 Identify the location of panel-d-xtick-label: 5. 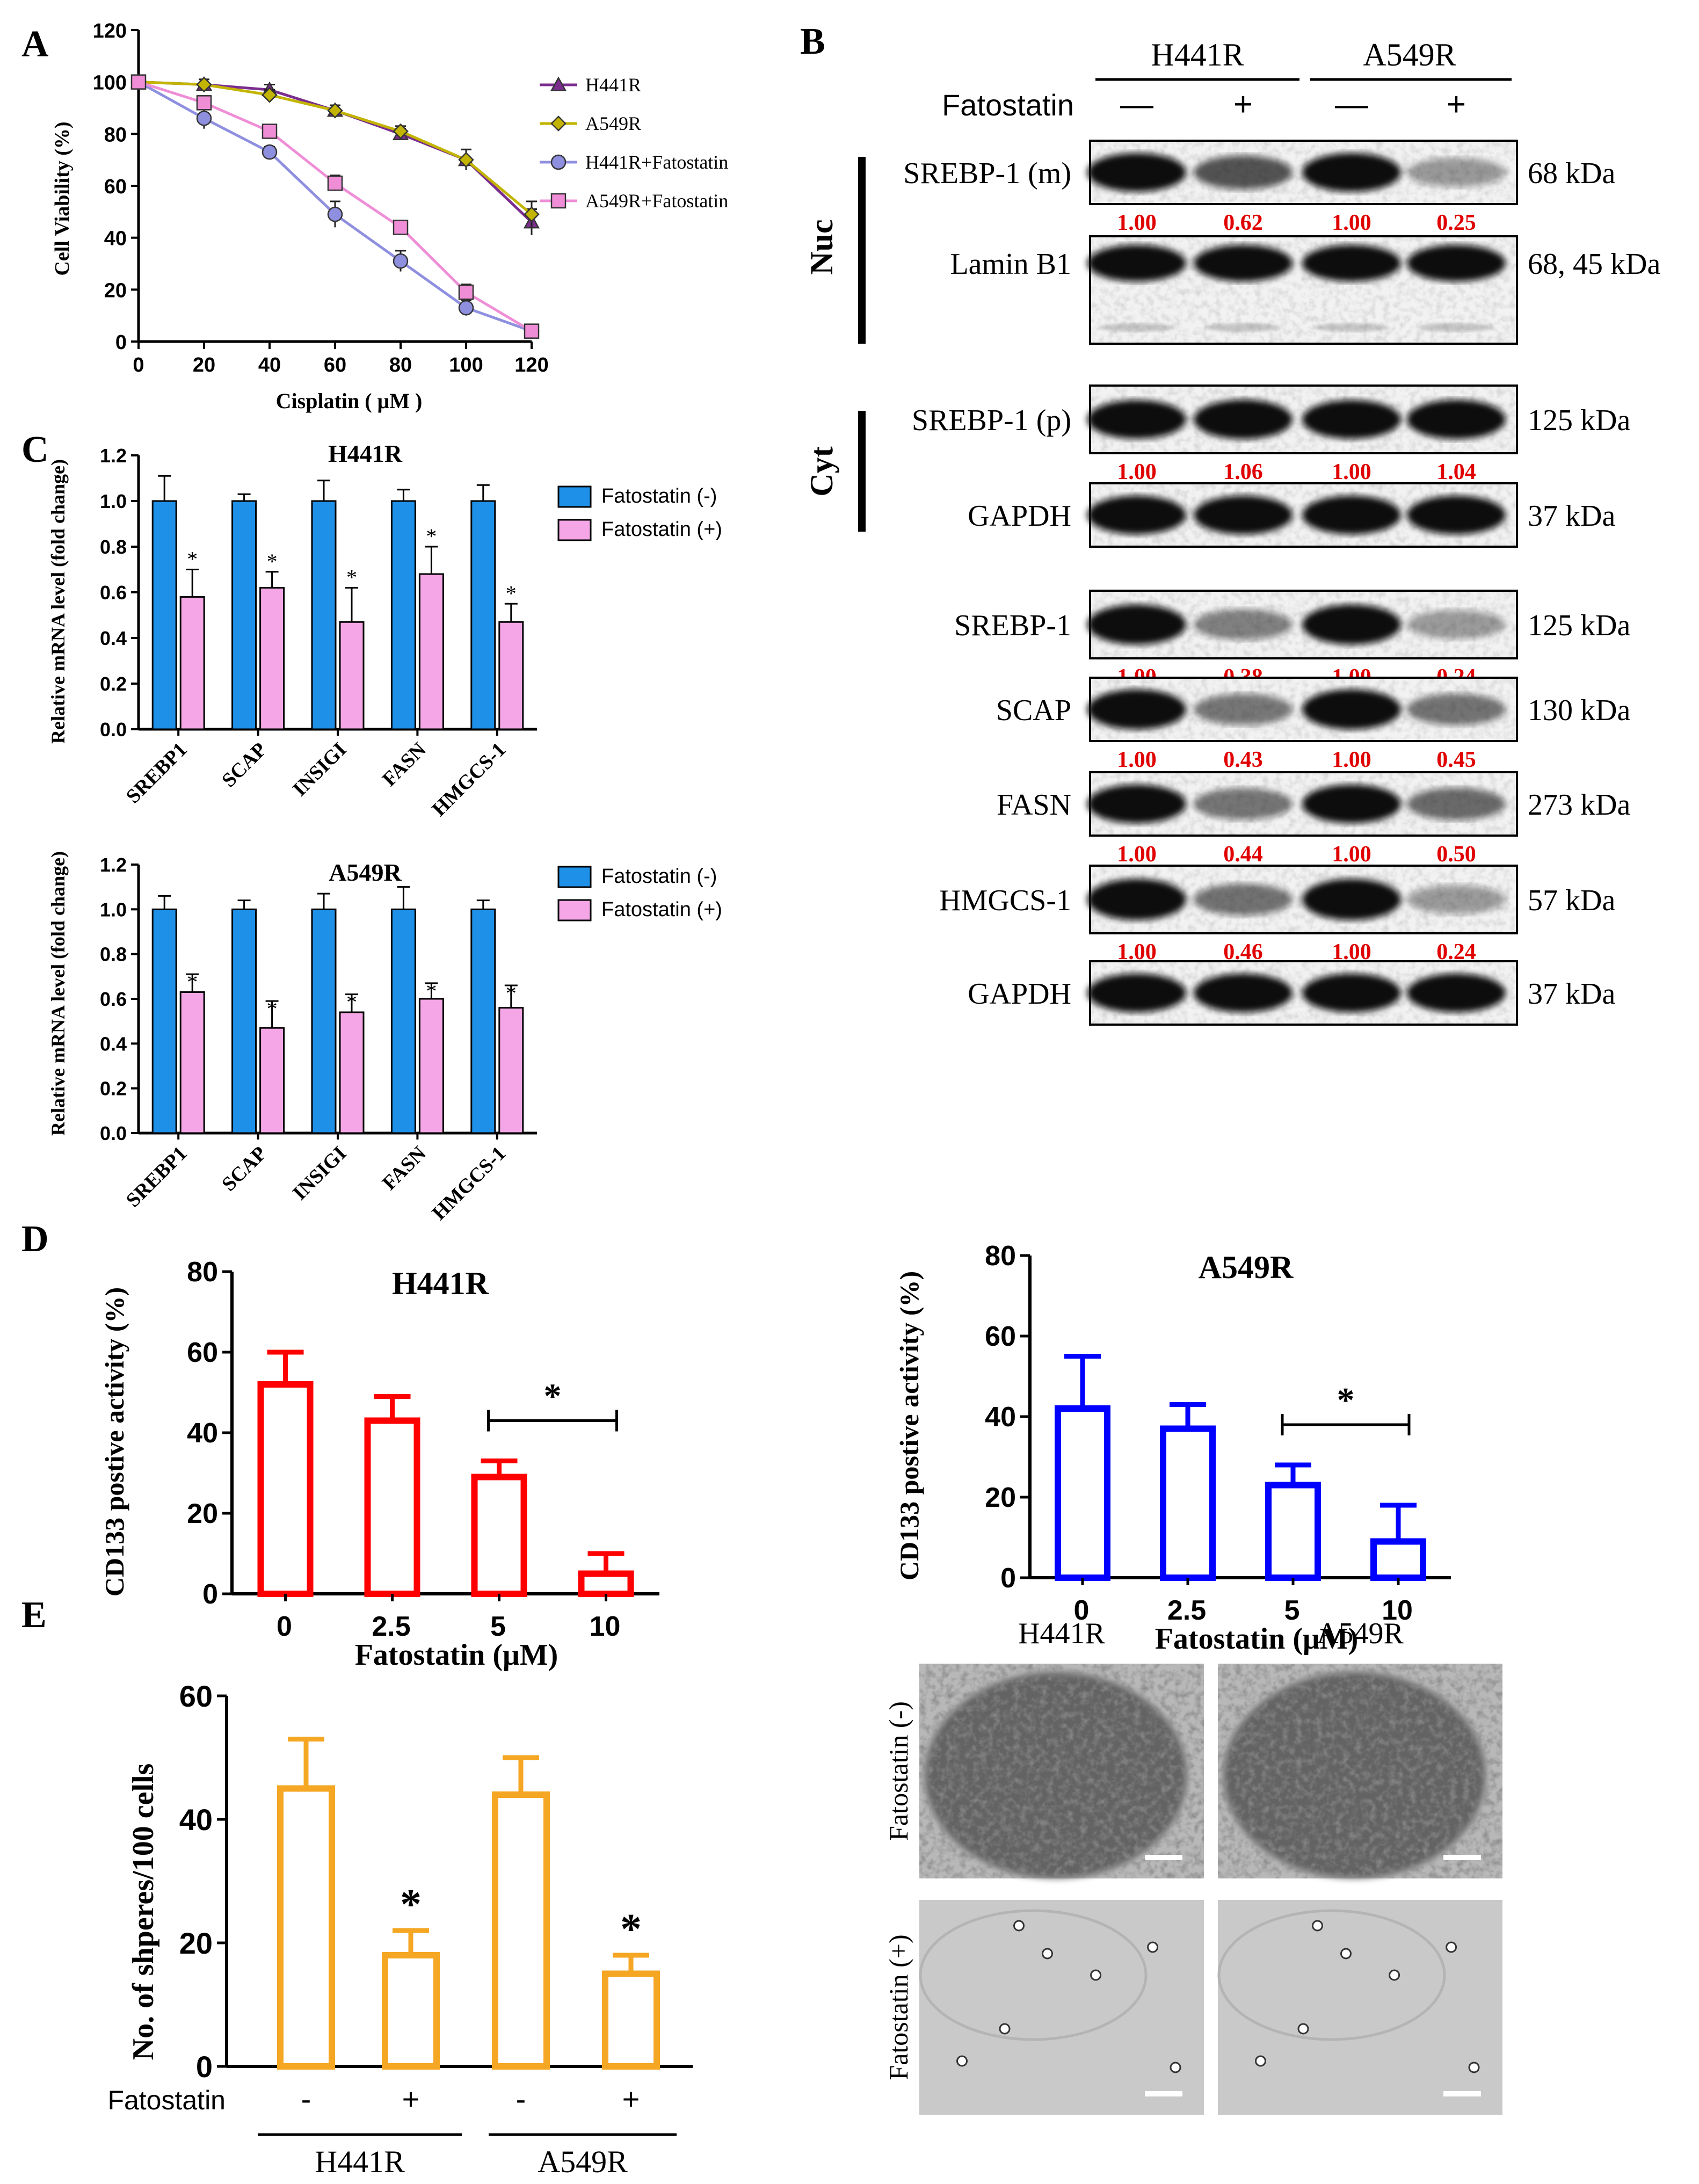
(1292, 1610).